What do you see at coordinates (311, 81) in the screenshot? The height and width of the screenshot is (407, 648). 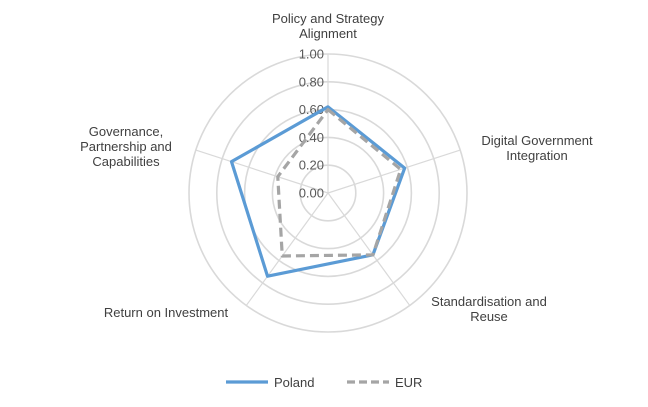 I see `radial-tick-label: 0.80` at bounding box center [311, 81].